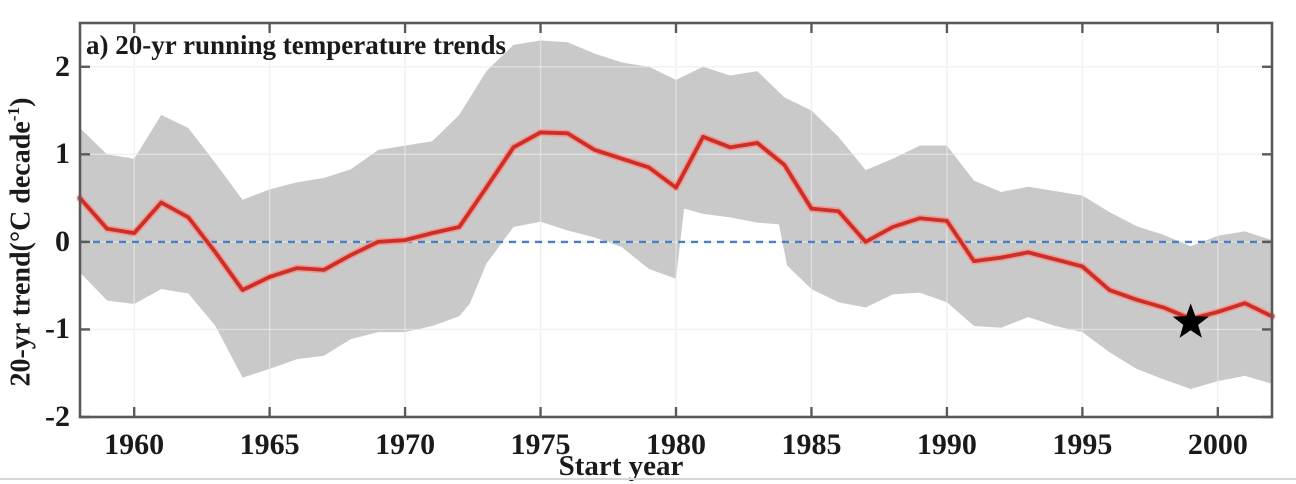  What do you see at coordinates (540, 444) in the screenshot?
I see `x-tick-label: 1975` at bounding box center [540, 444].